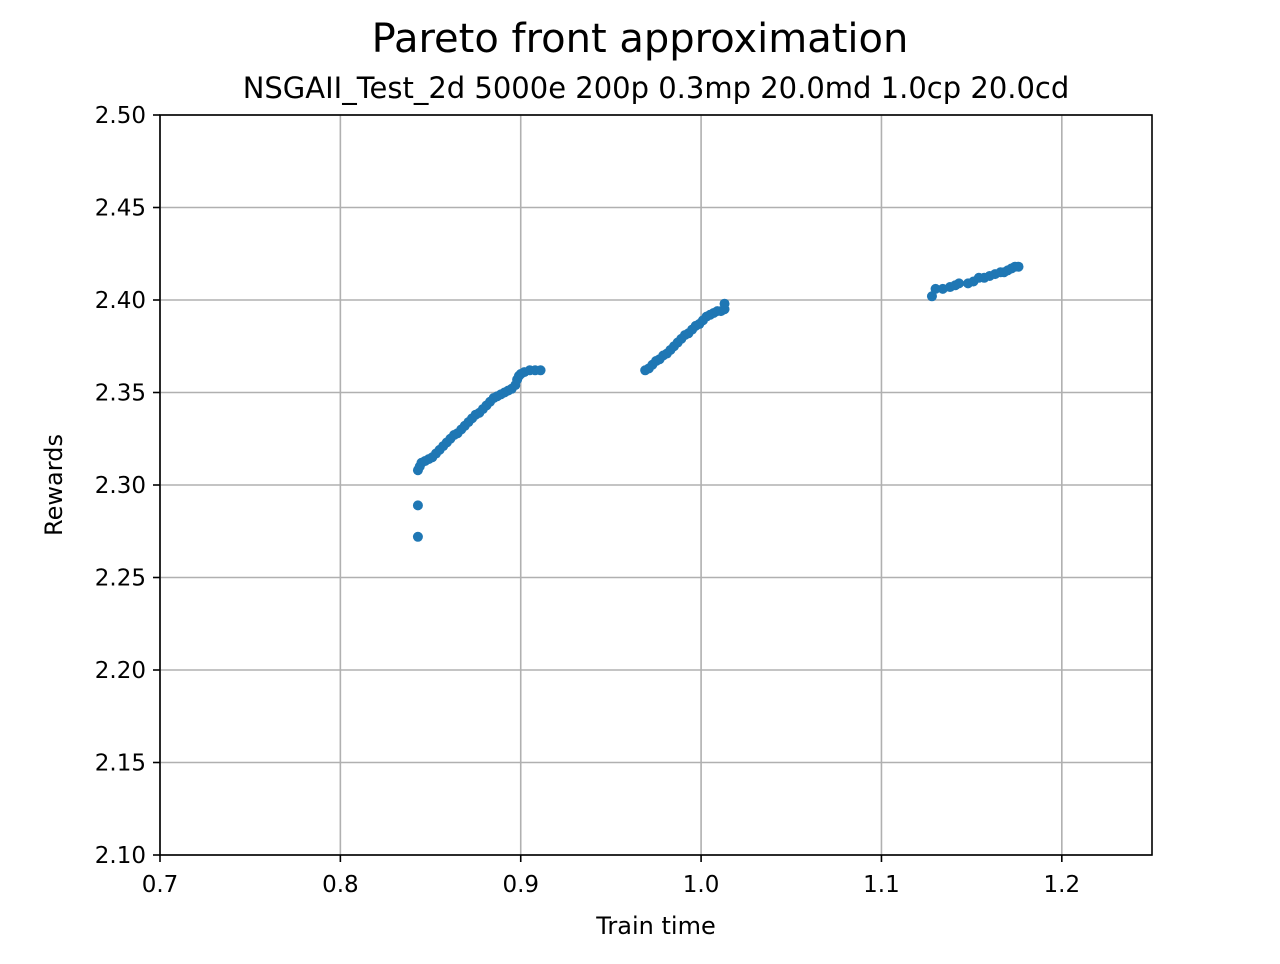  Describe the element at coordinates (640, 39) in the screenshot. I see `chart-suptitle: Pareto front approximation` at that location.